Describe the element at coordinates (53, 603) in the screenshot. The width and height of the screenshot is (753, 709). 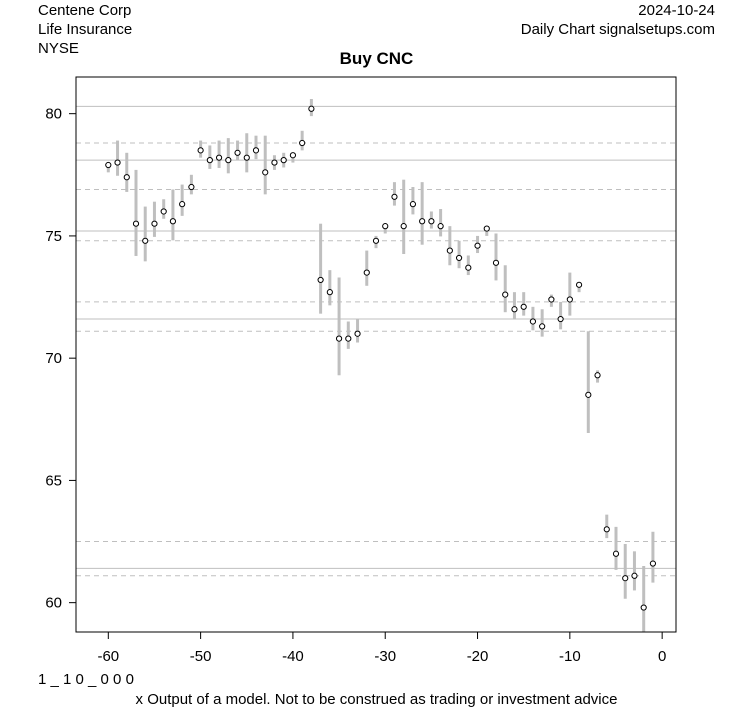
I see `y-tick-label: 60` at that location.